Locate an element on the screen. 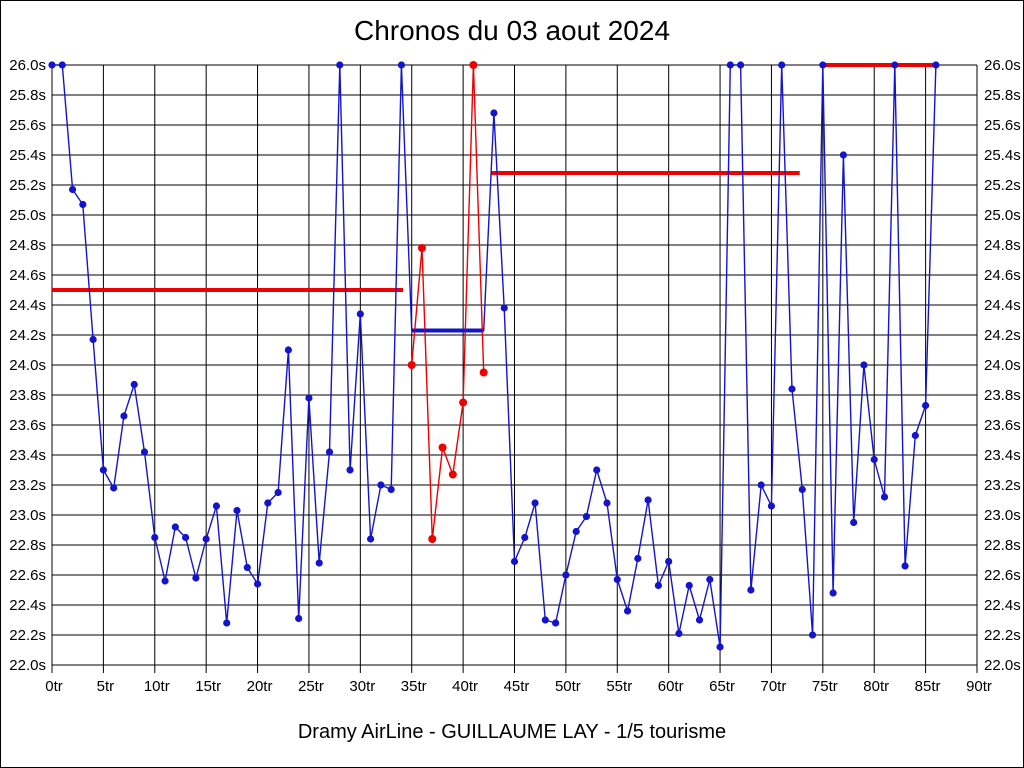  y-axis-label-left: 25.6s is located at coordinates (27, 125).